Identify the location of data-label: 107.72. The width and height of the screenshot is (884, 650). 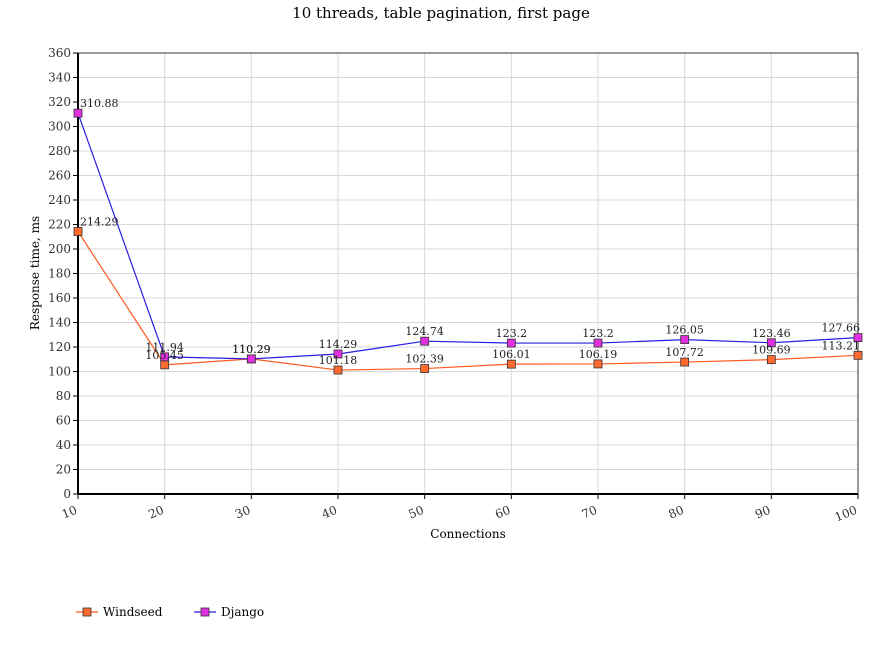
(684, 352).